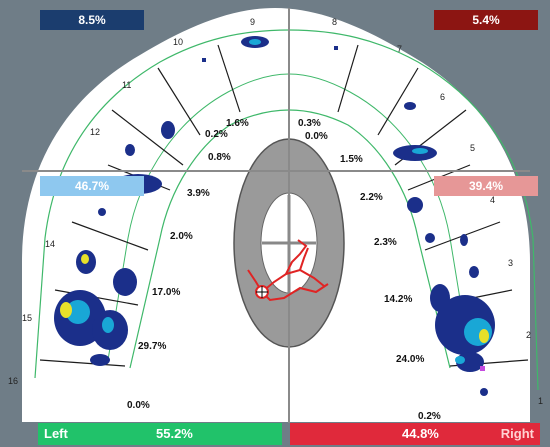 The width and height of the screenshot is (550, 447). I want to click on trajectory-marker, so click(262, 292).